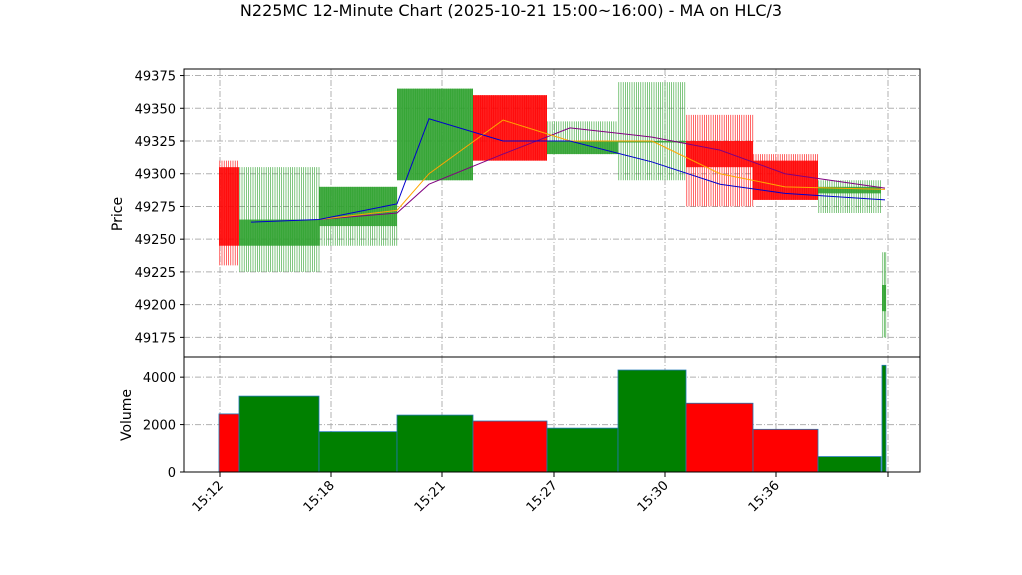 This screenshot has width=1022, height=575. I want to click on price-tick-label: 49175, so click(155, 338).